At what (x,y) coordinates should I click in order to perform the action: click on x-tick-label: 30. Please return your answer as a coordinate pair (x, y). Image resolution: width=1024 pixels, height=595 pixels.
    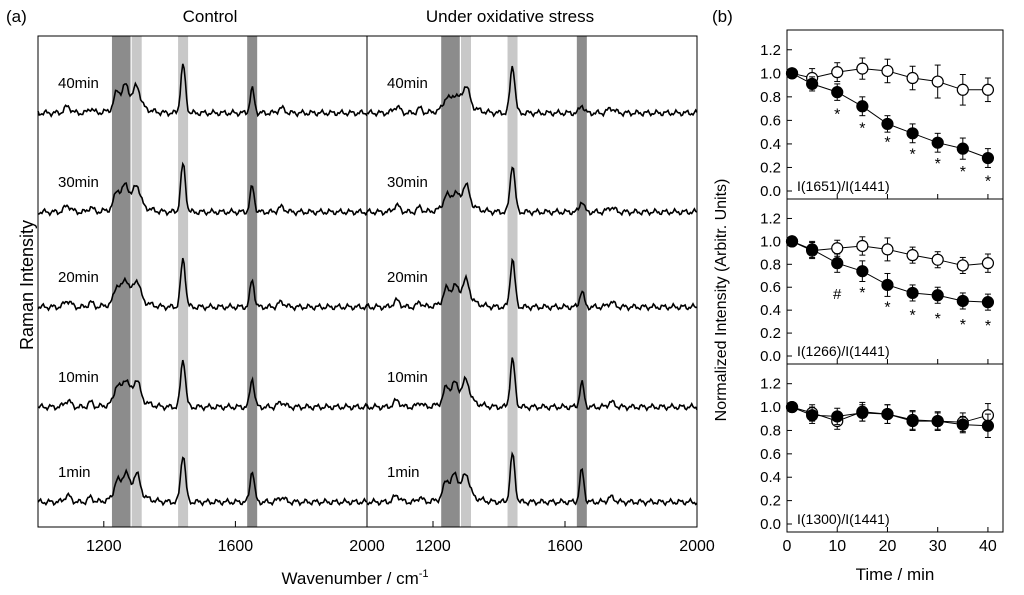
    Looking at the image, I should click on (938, 546).